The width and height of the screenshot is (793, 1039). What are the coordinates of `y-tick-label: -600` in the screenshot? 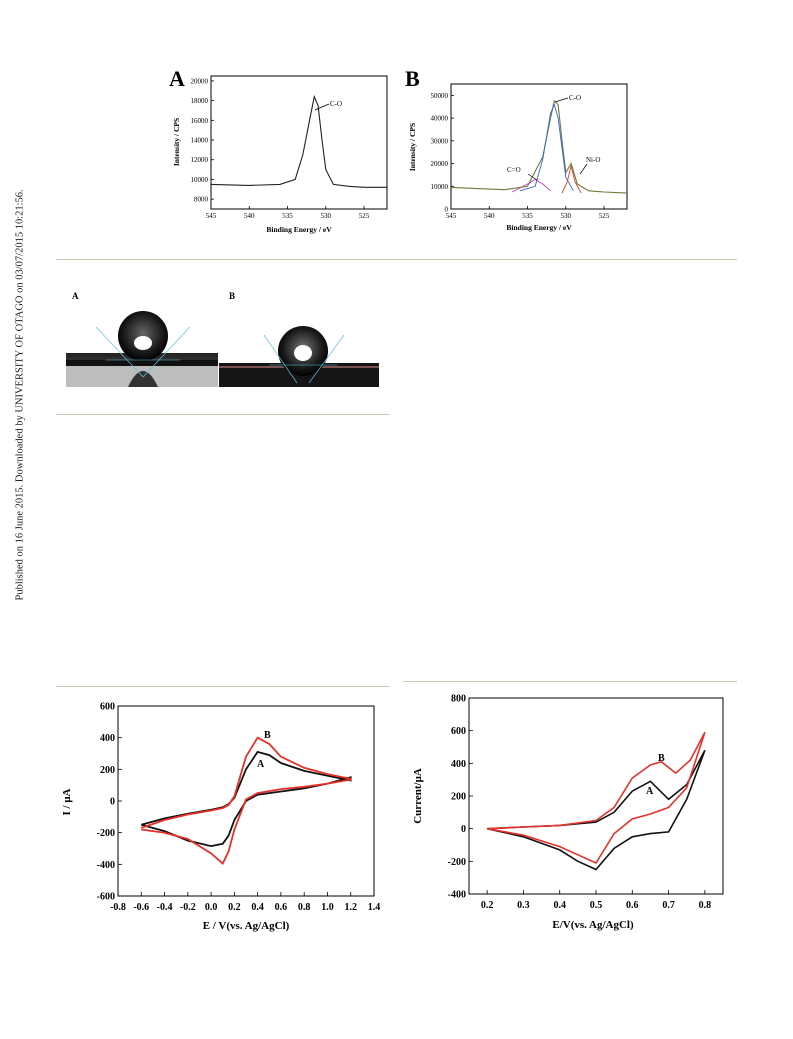 It's located at (106, 897).